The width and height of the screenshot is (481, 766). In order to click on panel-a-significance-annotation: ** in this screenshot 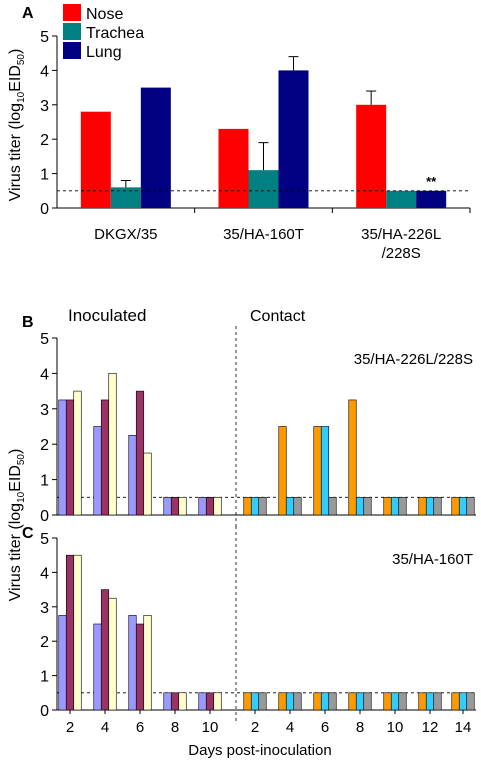, I will do `click(431, 181)`.